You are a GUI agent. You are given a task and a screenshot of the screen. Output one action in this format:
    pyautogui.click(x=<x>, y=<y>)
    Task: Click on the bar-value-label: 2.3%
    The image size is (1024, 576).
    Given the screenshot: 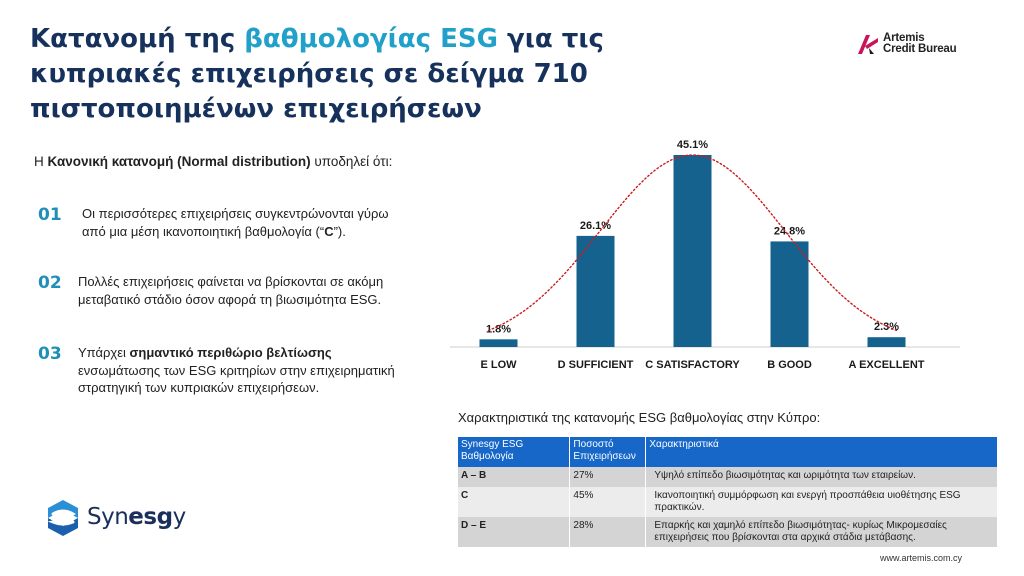 What is the action you would take?
    pyautogui.click(x=886, y=327)
    